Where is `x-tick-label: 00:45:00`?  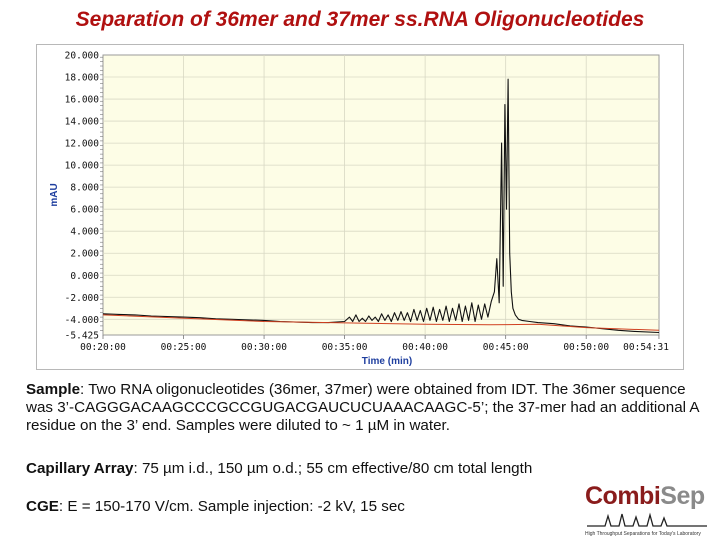 x-tick-label: 00:45:00 is located at coordinates (506, 347).